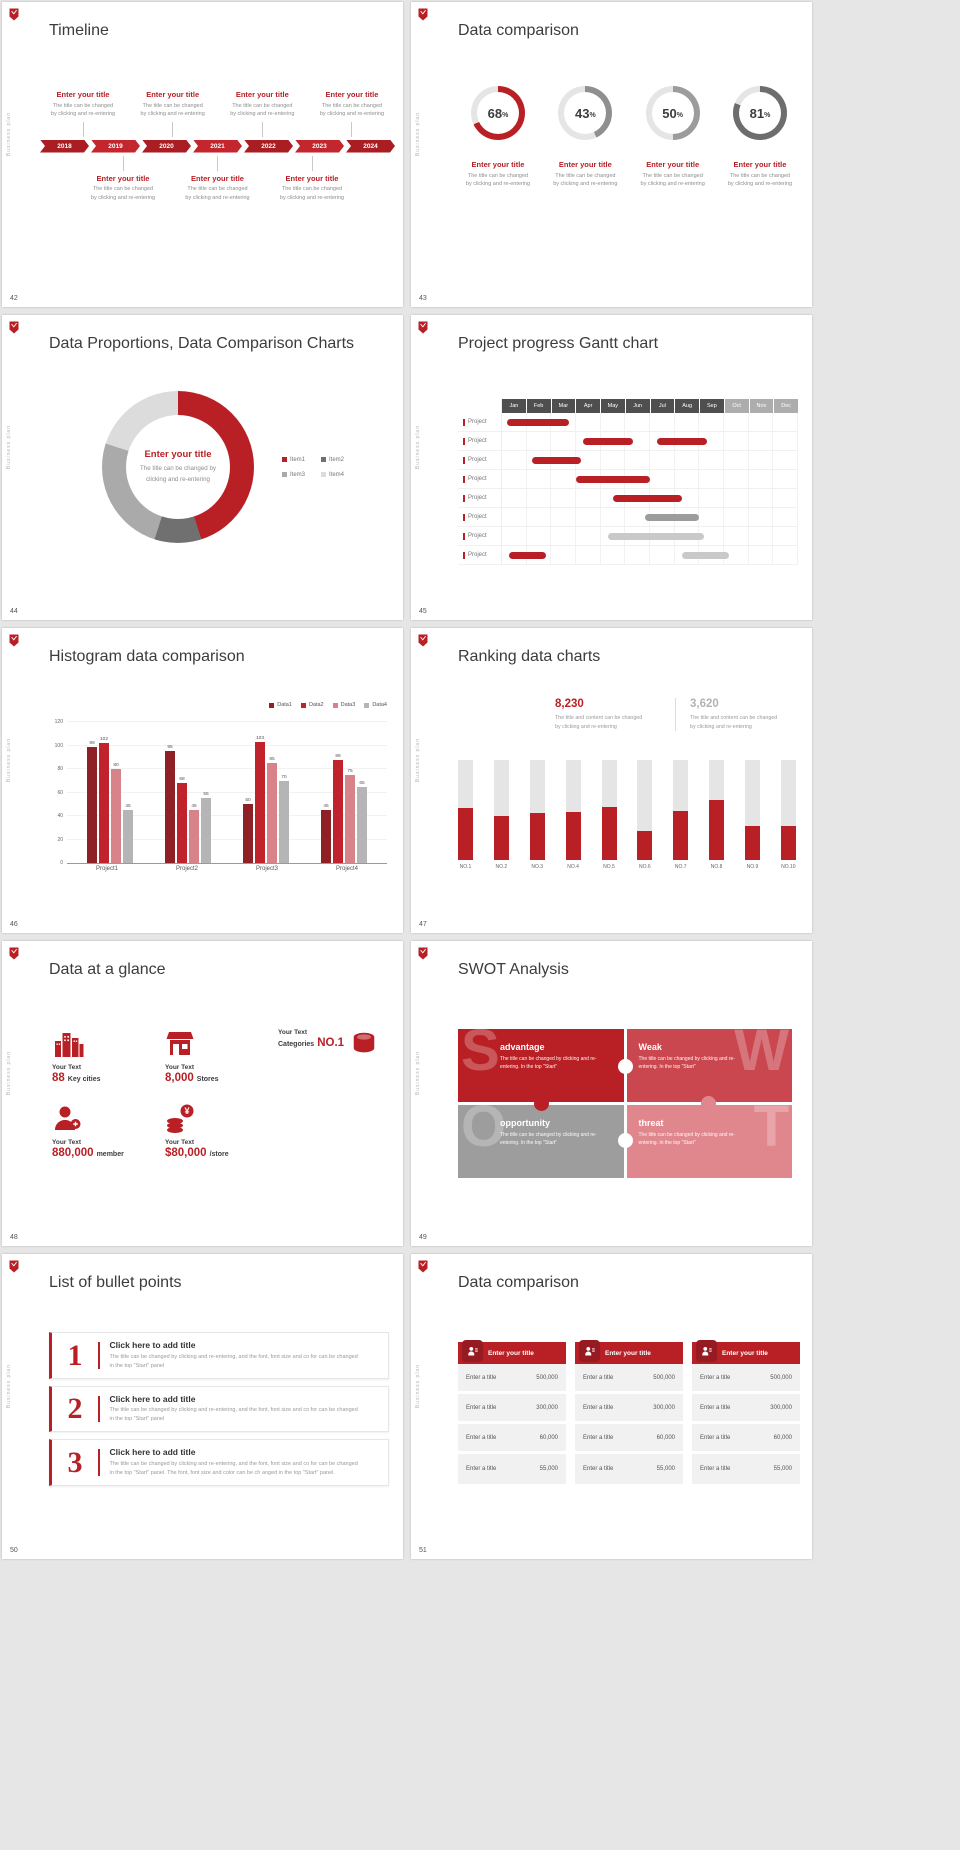 Image resolution: width=960 pixels, height=1850 pixels. I want to click on timeline-connector, so click(173, 129).